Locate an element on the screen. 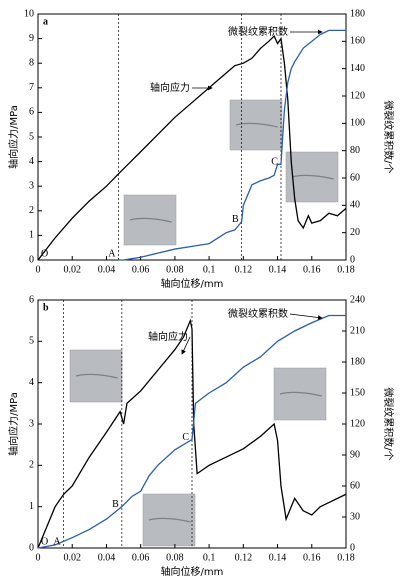 This screenshot has height=587, width=404. y2-tick-label: 20 is located at coordinates (355, 232).